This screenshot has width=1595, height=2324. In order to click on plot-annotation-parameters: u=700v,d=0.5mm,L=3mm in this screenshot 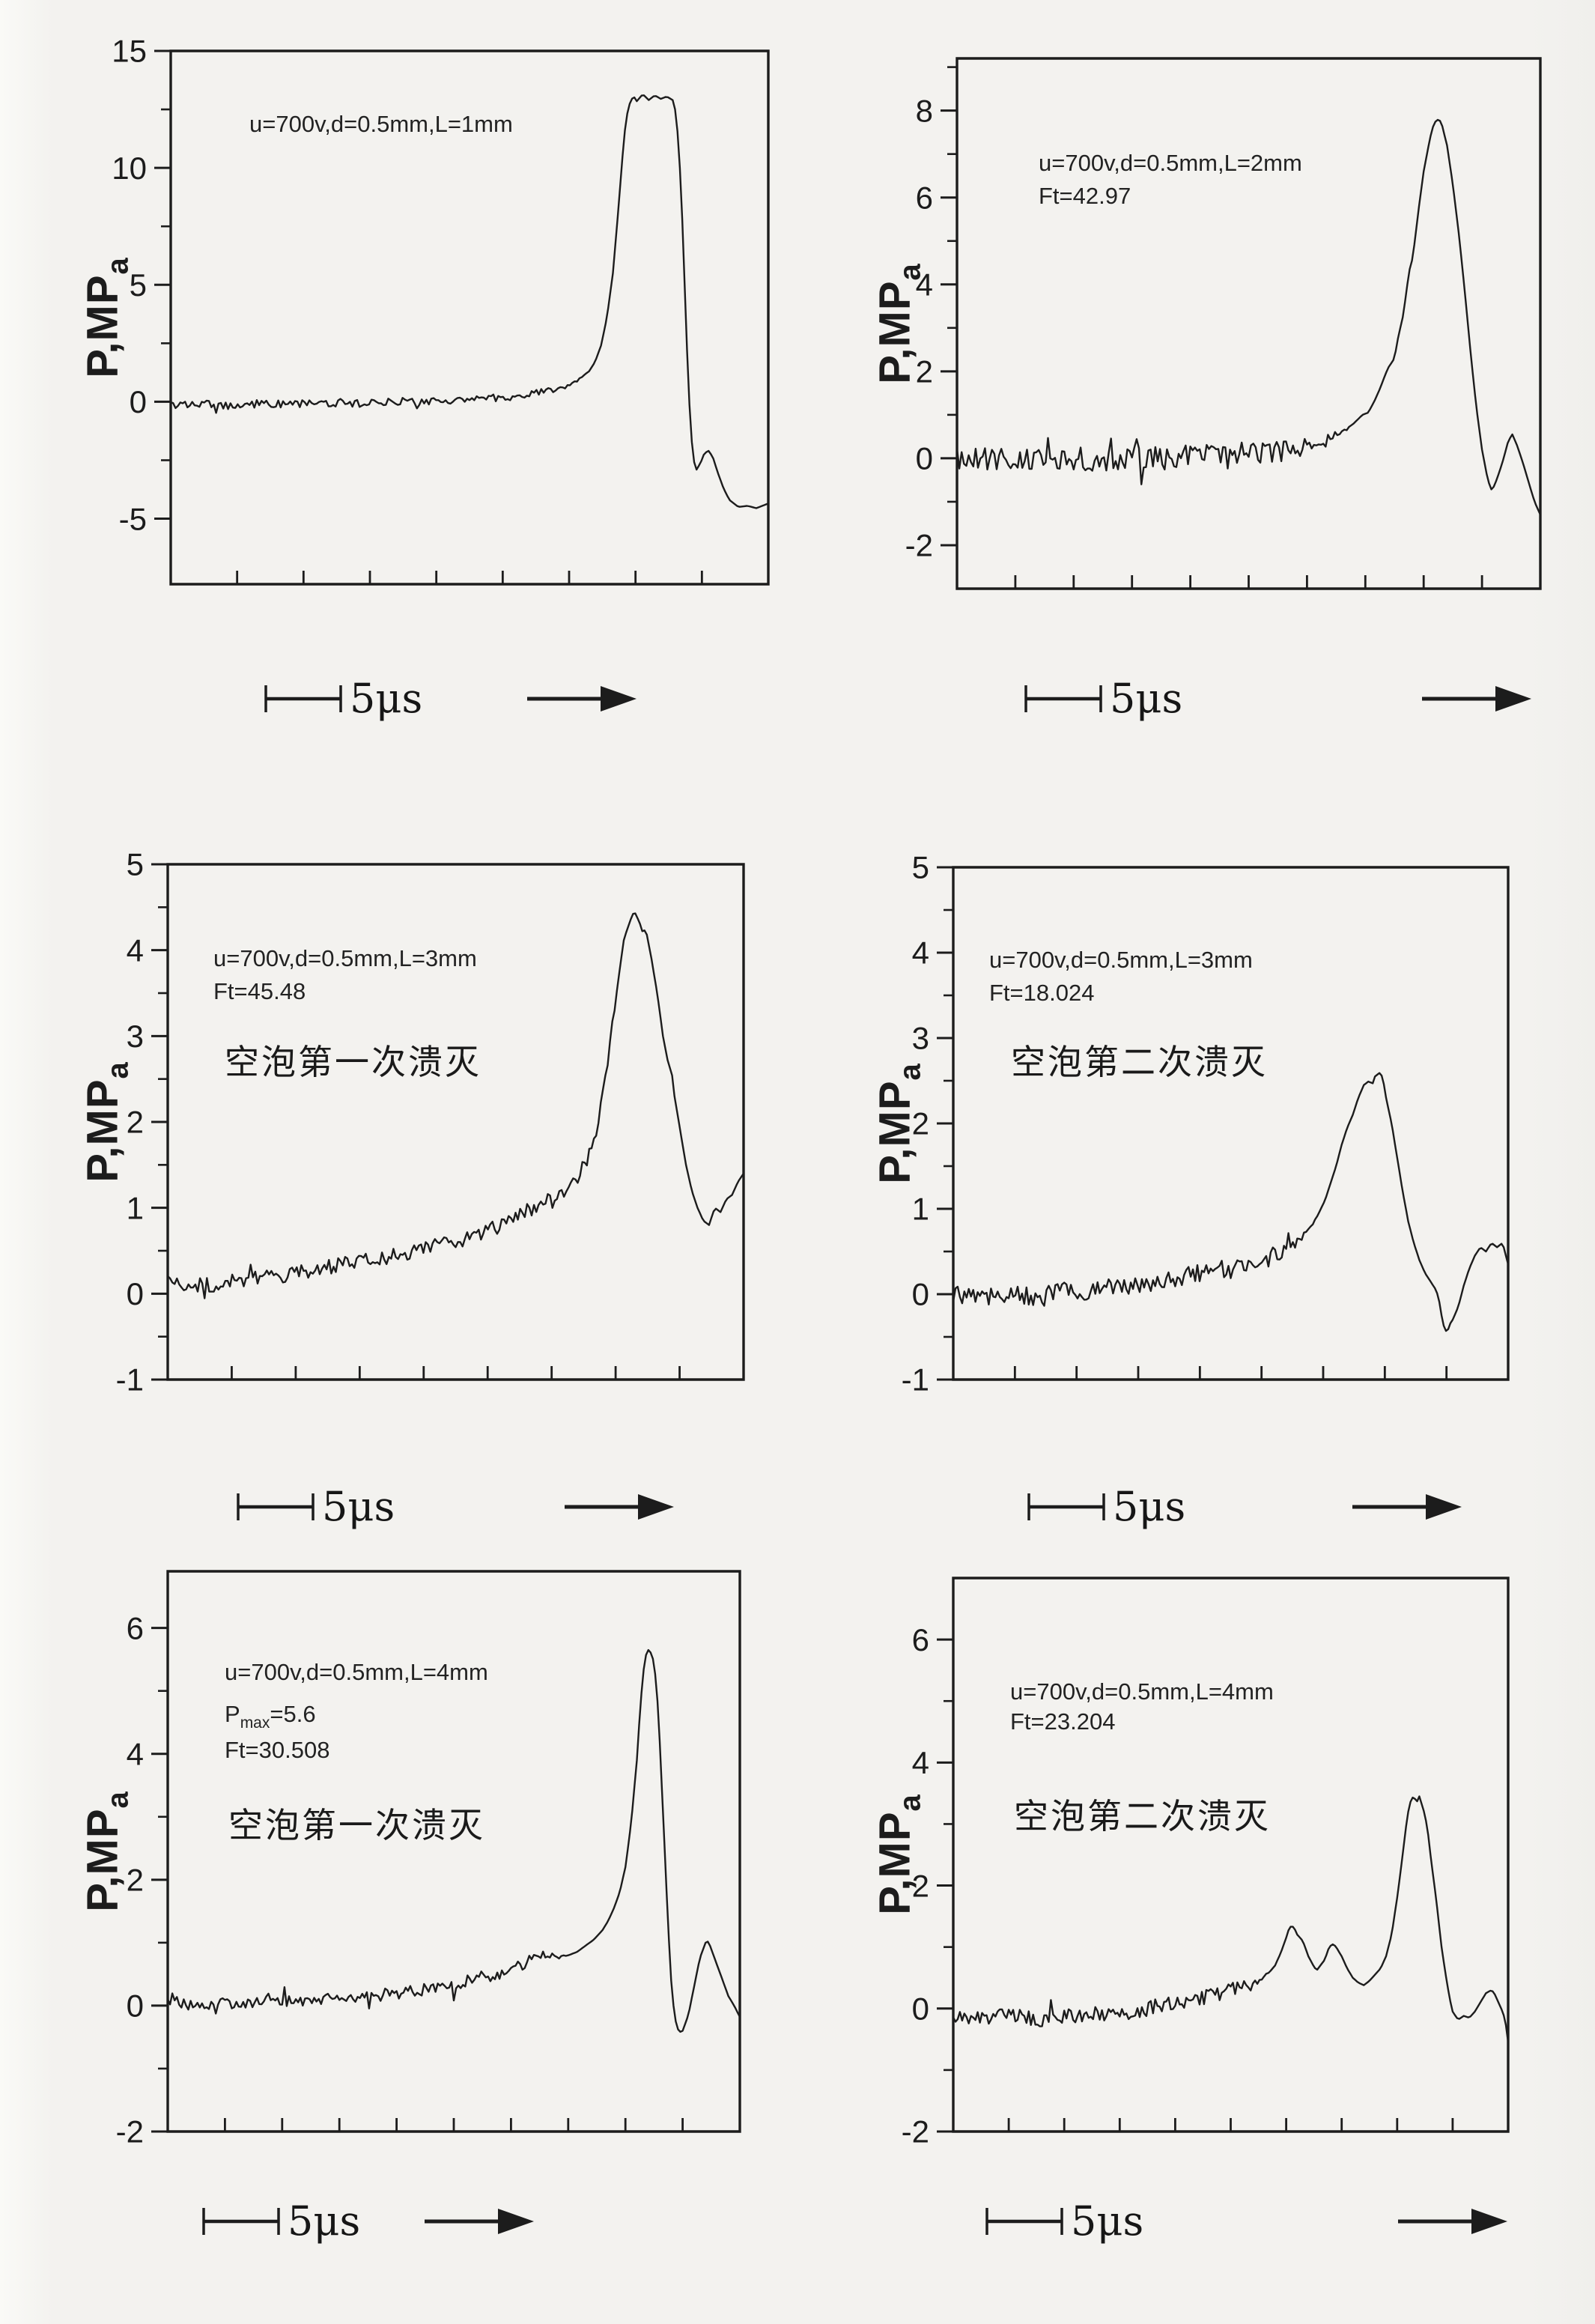, I will do `click(1121, 960)`.